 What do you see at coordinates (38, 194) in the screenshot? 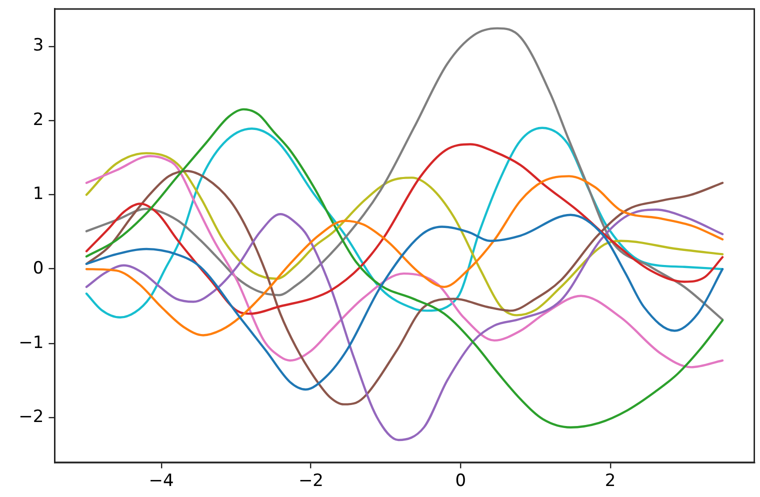
I see `y-tick-label: 1` at bounding box center [38, 194].